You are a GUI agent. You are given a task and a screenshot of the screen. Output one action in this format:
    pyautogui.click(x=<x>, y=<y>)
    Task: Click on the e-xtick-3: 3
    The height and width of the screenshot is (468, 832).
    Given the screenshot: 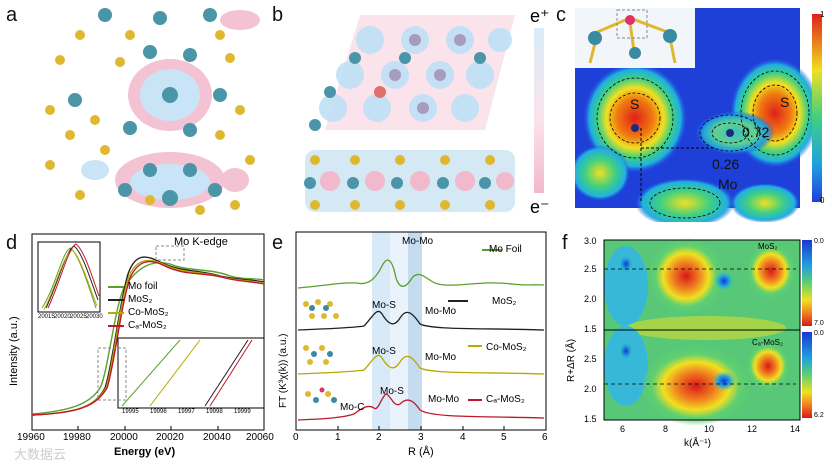 What is the action you would take?
    pyautogui.click(x=421, y=437)
    